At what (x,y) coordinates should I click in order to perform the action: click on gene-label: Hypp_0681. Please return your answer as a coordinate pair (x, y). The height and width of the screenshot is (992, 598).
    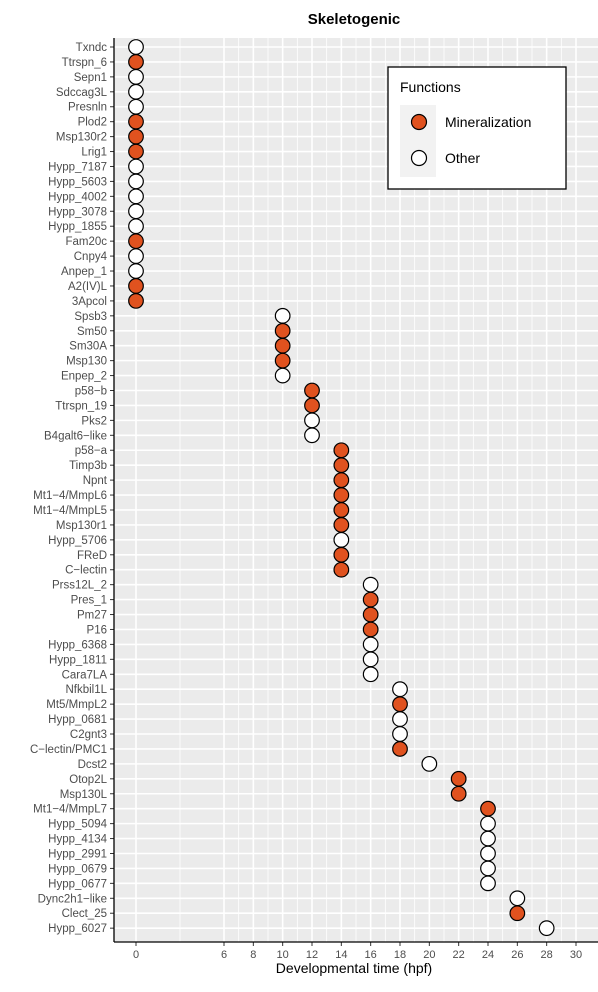
    Looking at the image, I should click on (77, 720).